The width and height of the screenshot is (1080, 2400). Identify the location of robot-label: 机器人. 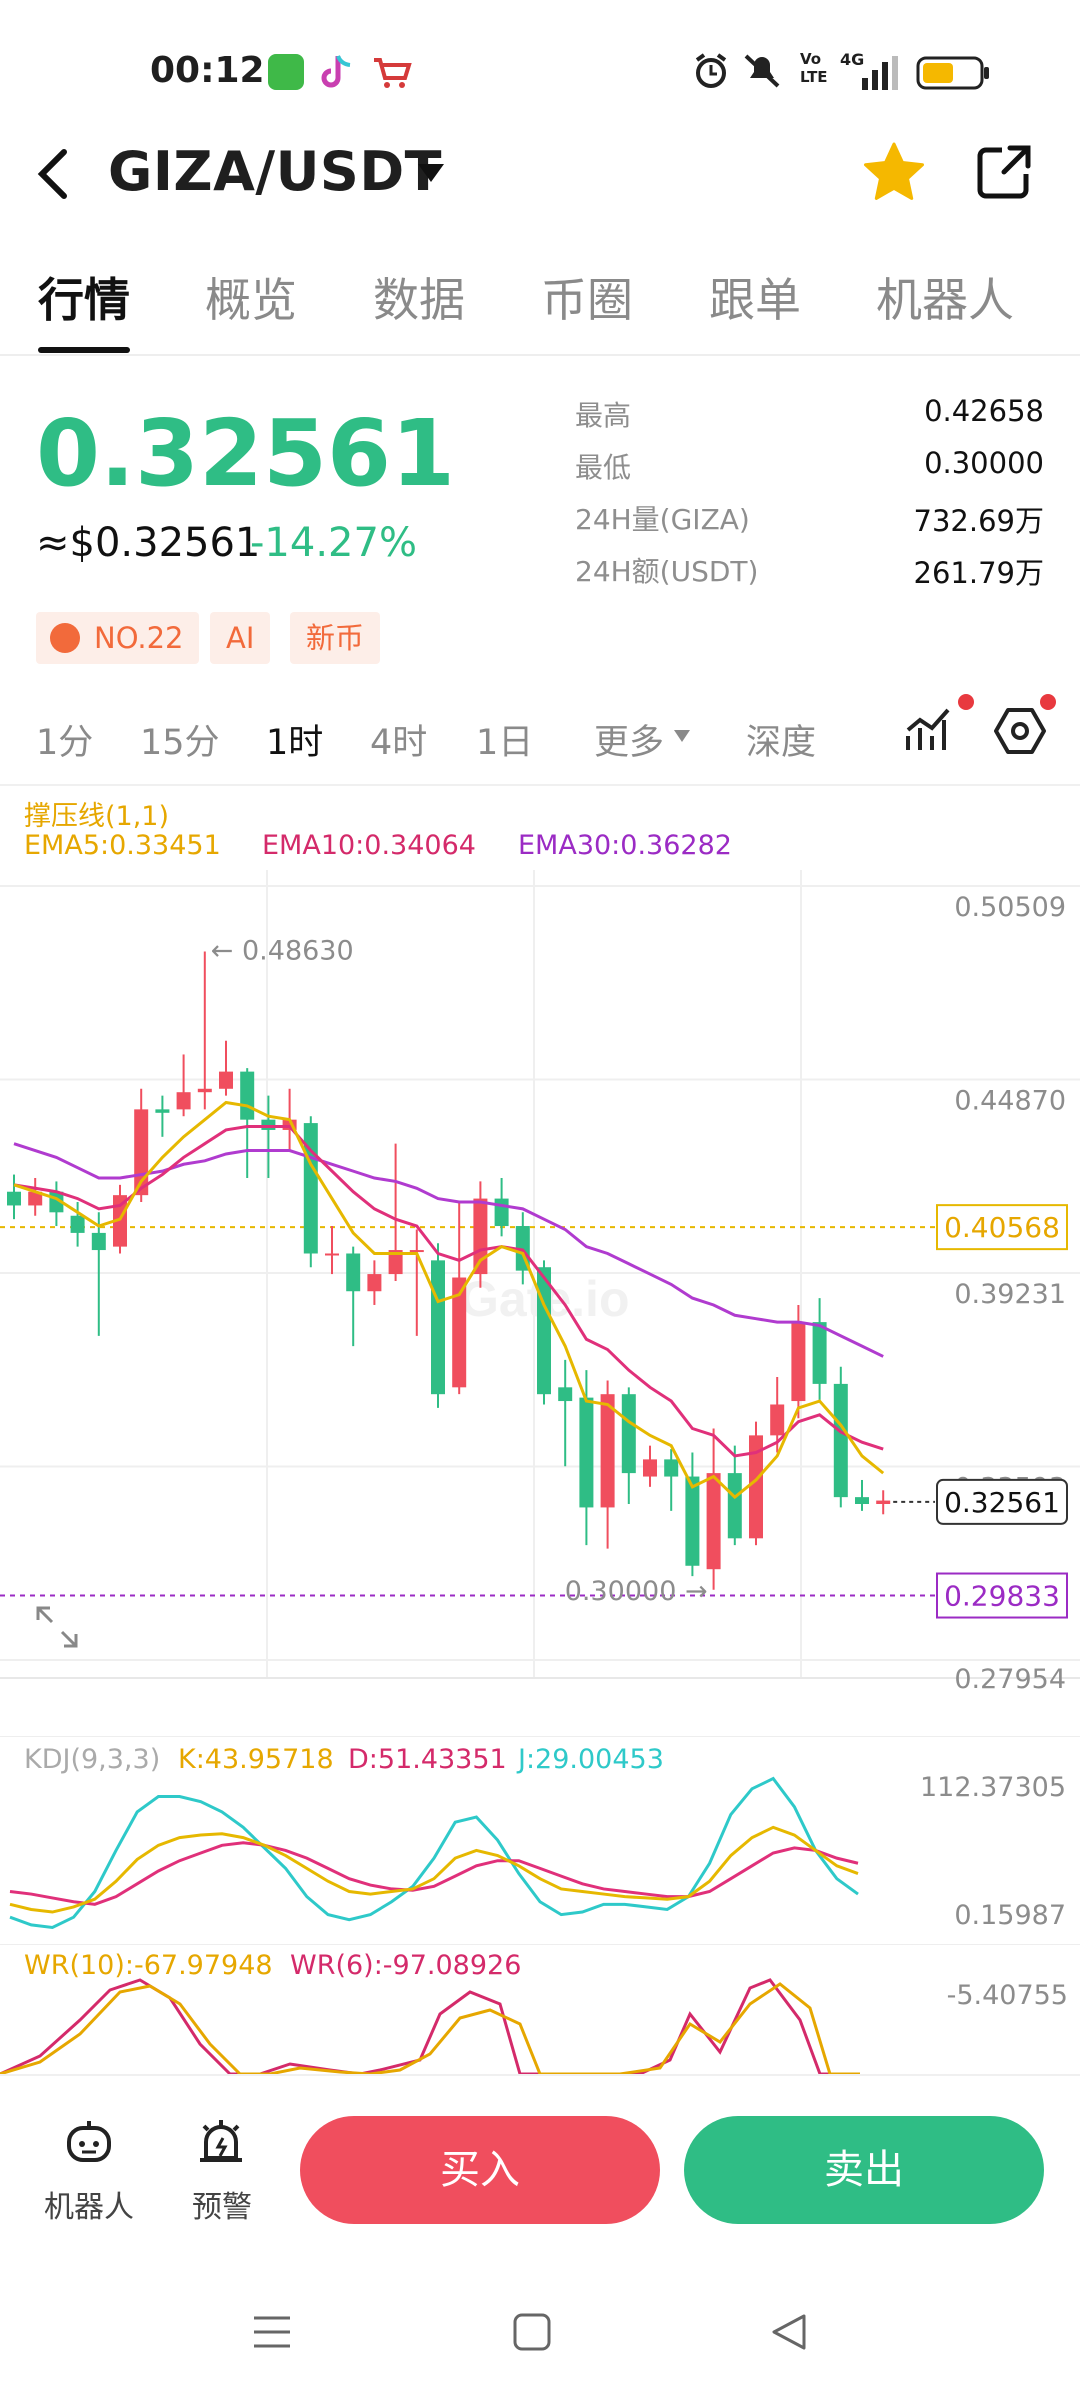
(89, 2207).